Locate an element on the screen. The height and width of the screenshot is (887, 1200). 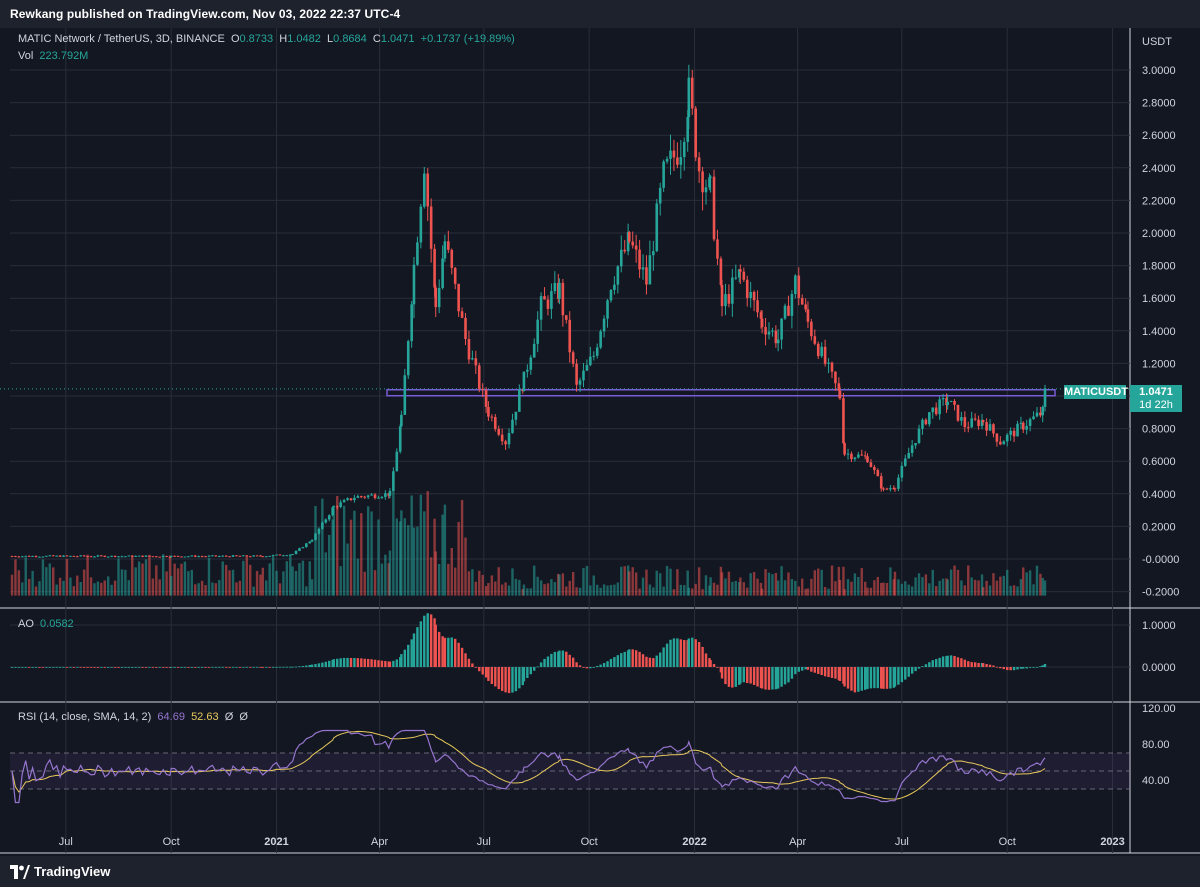
price-tick-label: 2.8000 is located at coordinates (1159, 104).